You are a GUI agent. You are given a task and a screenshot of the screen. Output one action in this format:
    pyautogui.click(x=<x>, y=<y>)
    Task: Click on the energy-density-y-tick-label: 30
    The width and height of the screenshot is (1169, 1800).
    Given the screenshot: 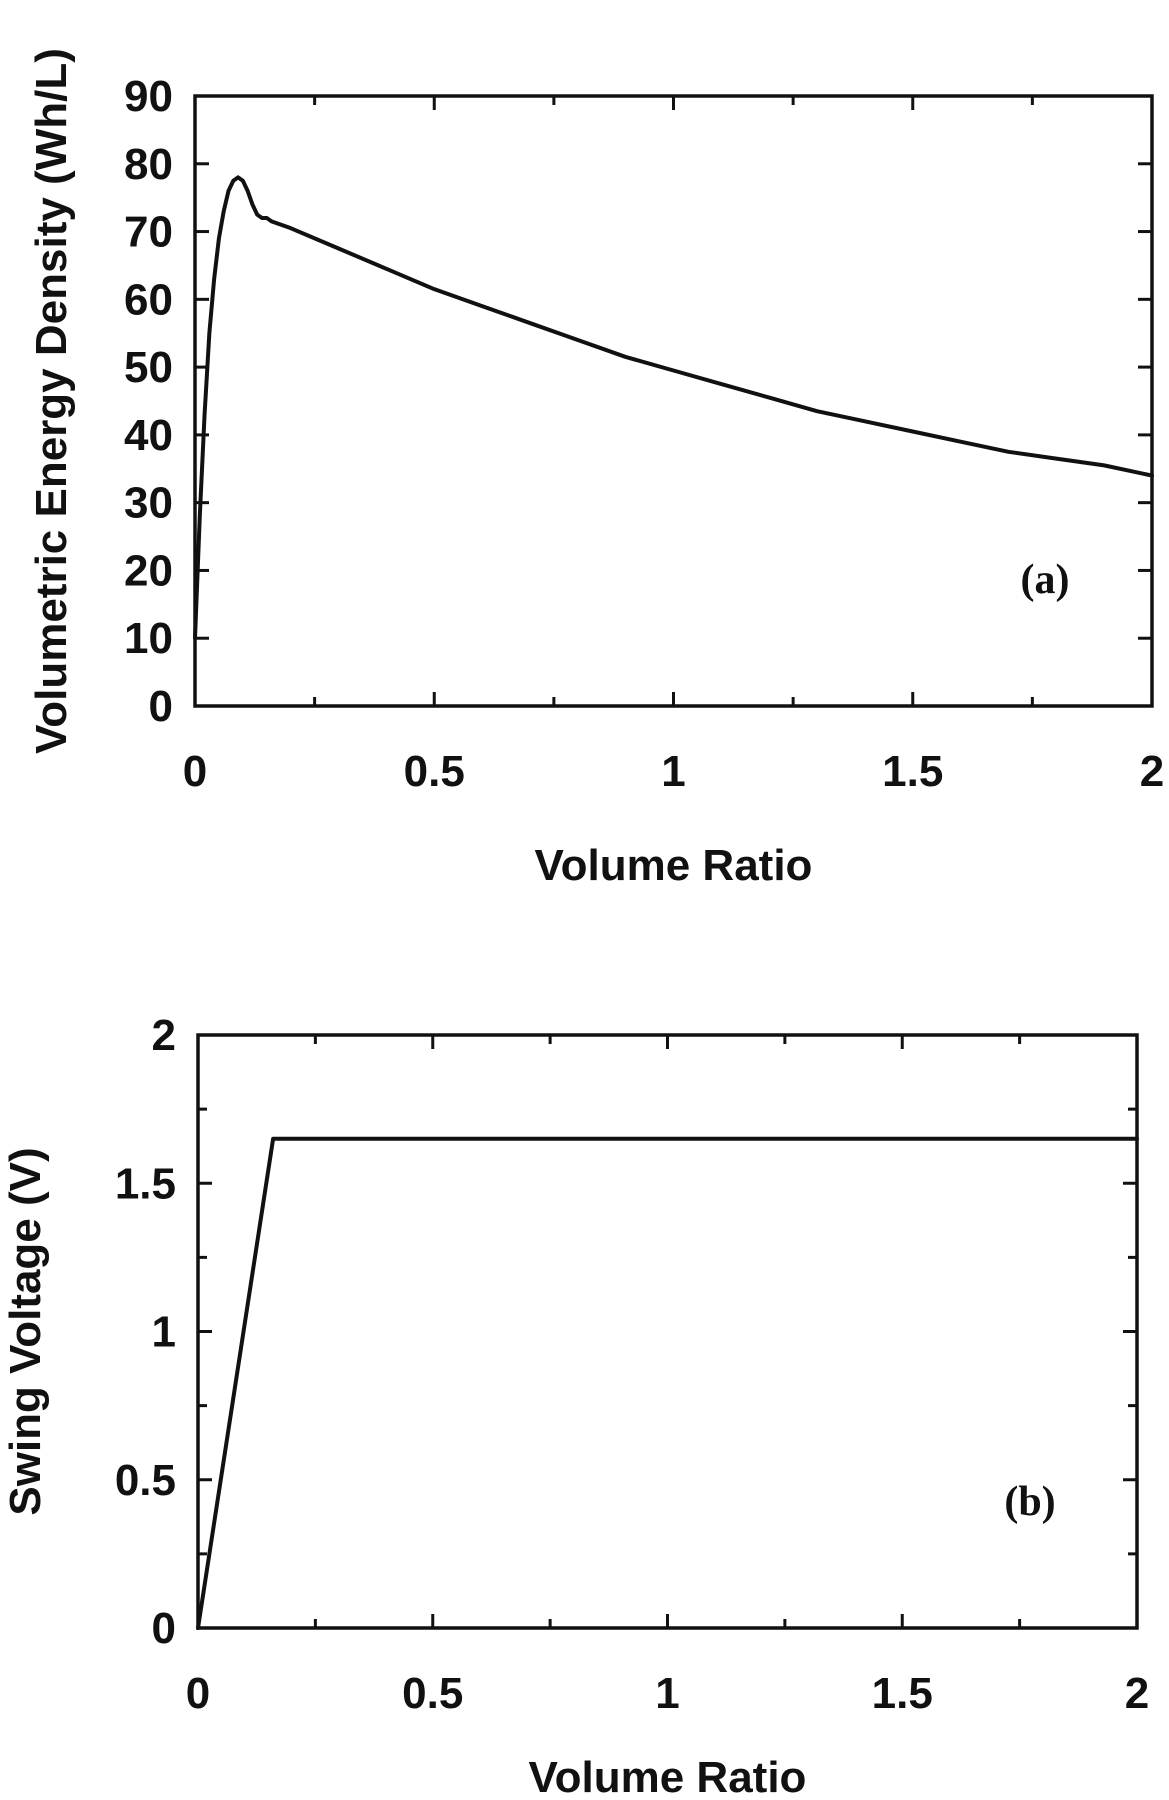 What is the action you would take?
    pyautogui.click(x=148, y=503)
    